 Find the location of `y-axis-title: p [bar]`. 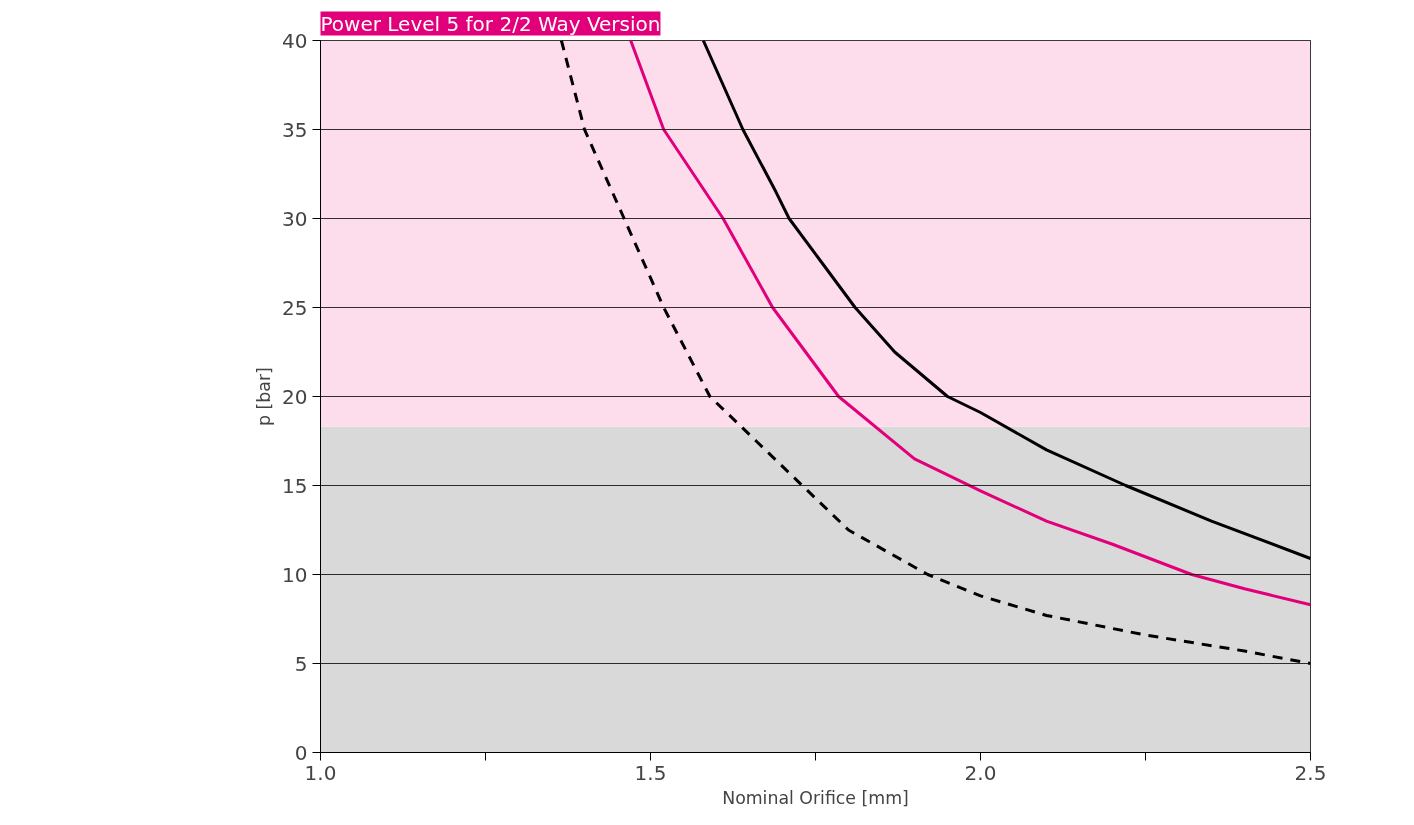

y-axis-title: p [bar] is located at coordinates (264, 396).